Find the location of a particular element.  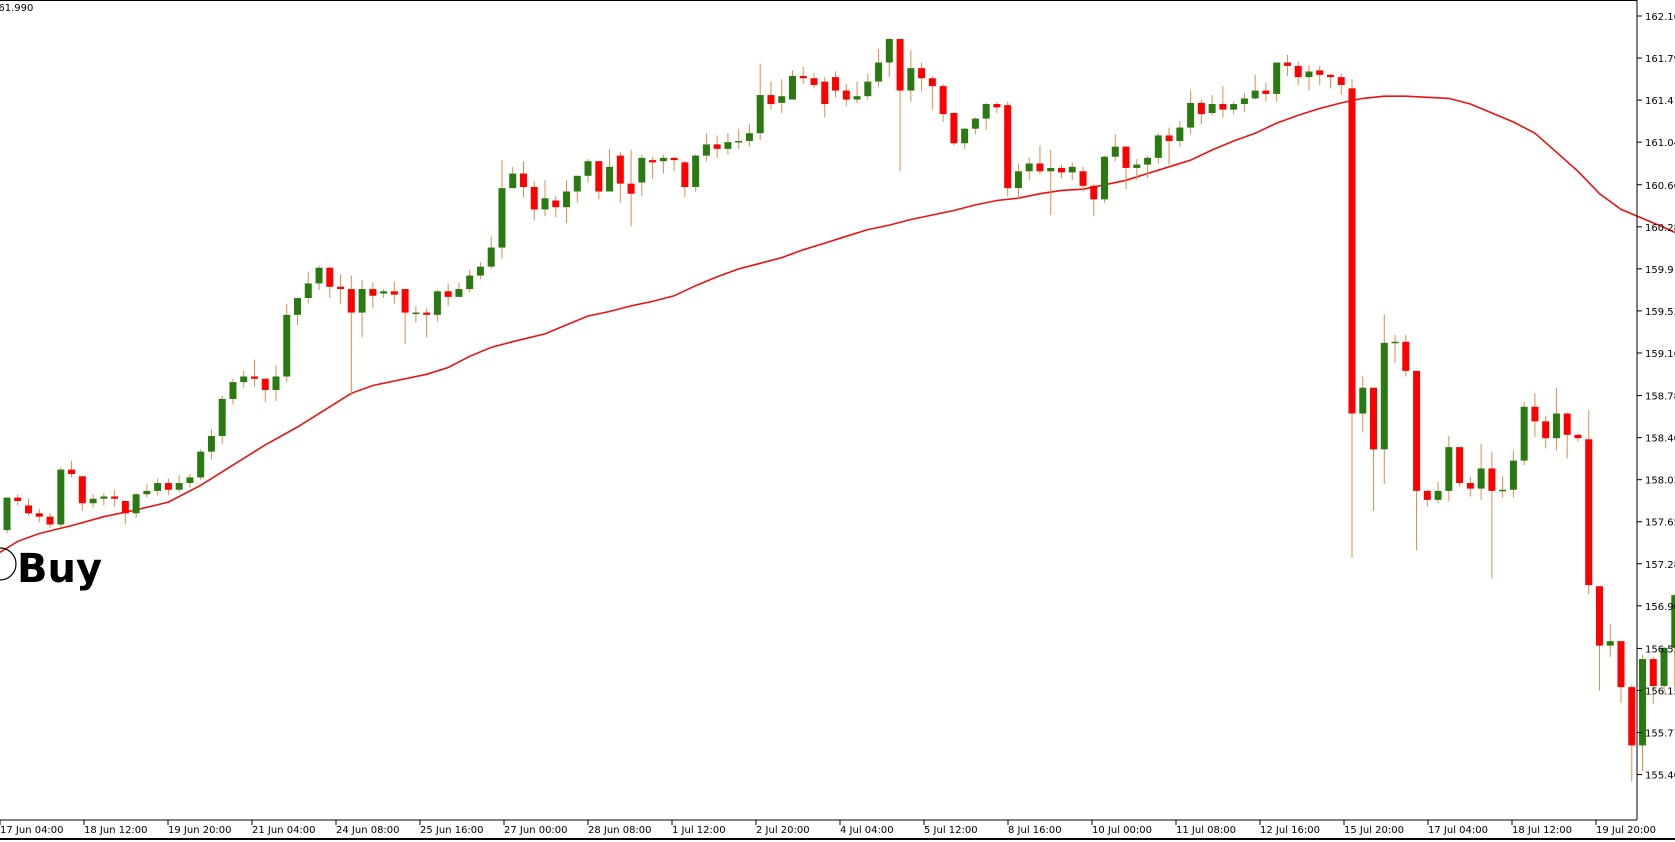

y-tick-label: 159.910 is located at coordinates (1660, 270).